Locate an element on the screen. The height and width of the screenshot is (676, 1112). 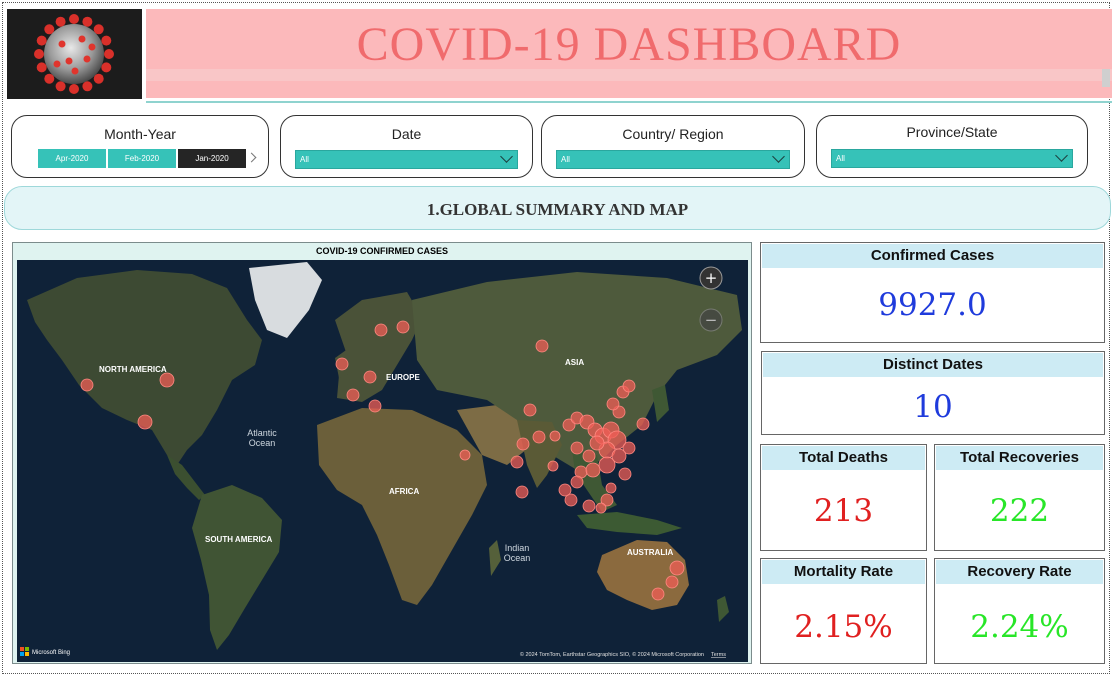
label-europe: EUROPE is located at coordinates (403, 377).